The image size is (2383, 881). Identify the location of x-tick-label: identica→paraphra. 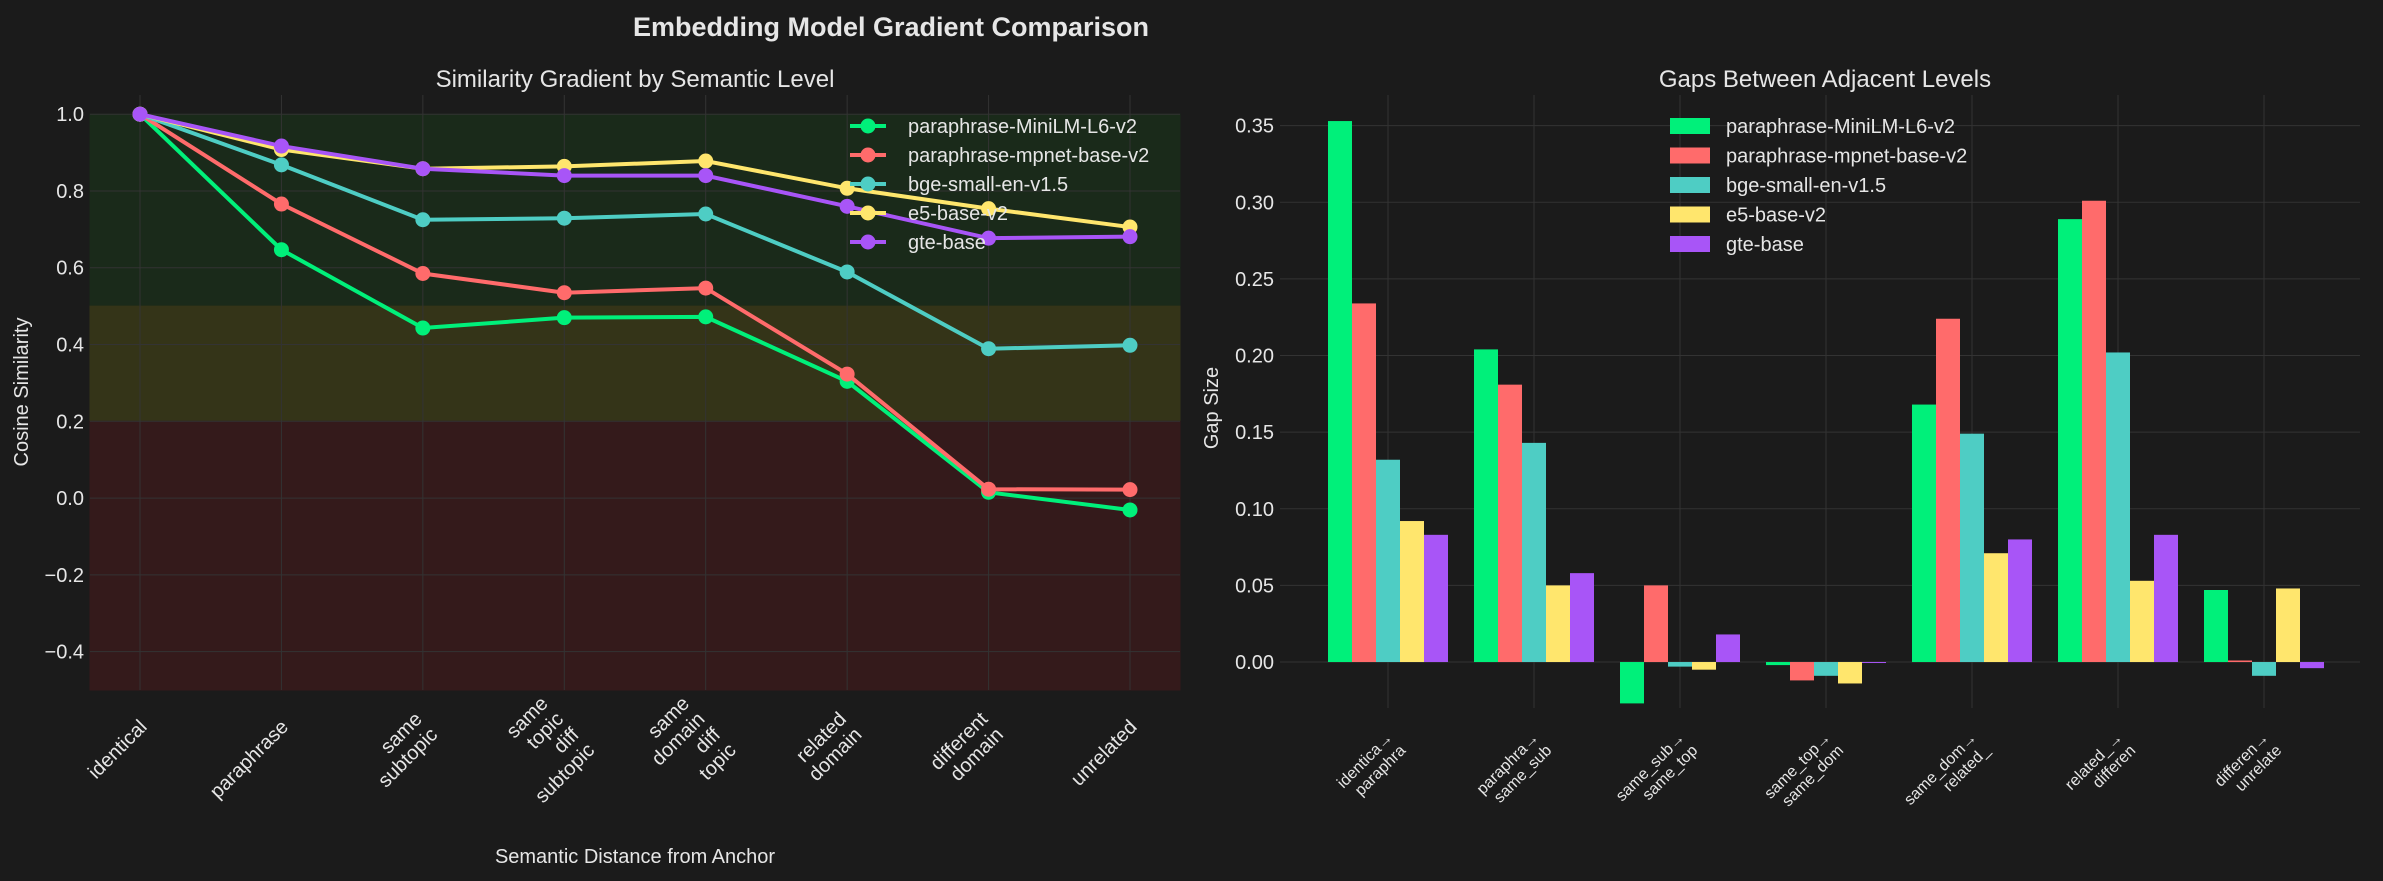
(1371, 766).